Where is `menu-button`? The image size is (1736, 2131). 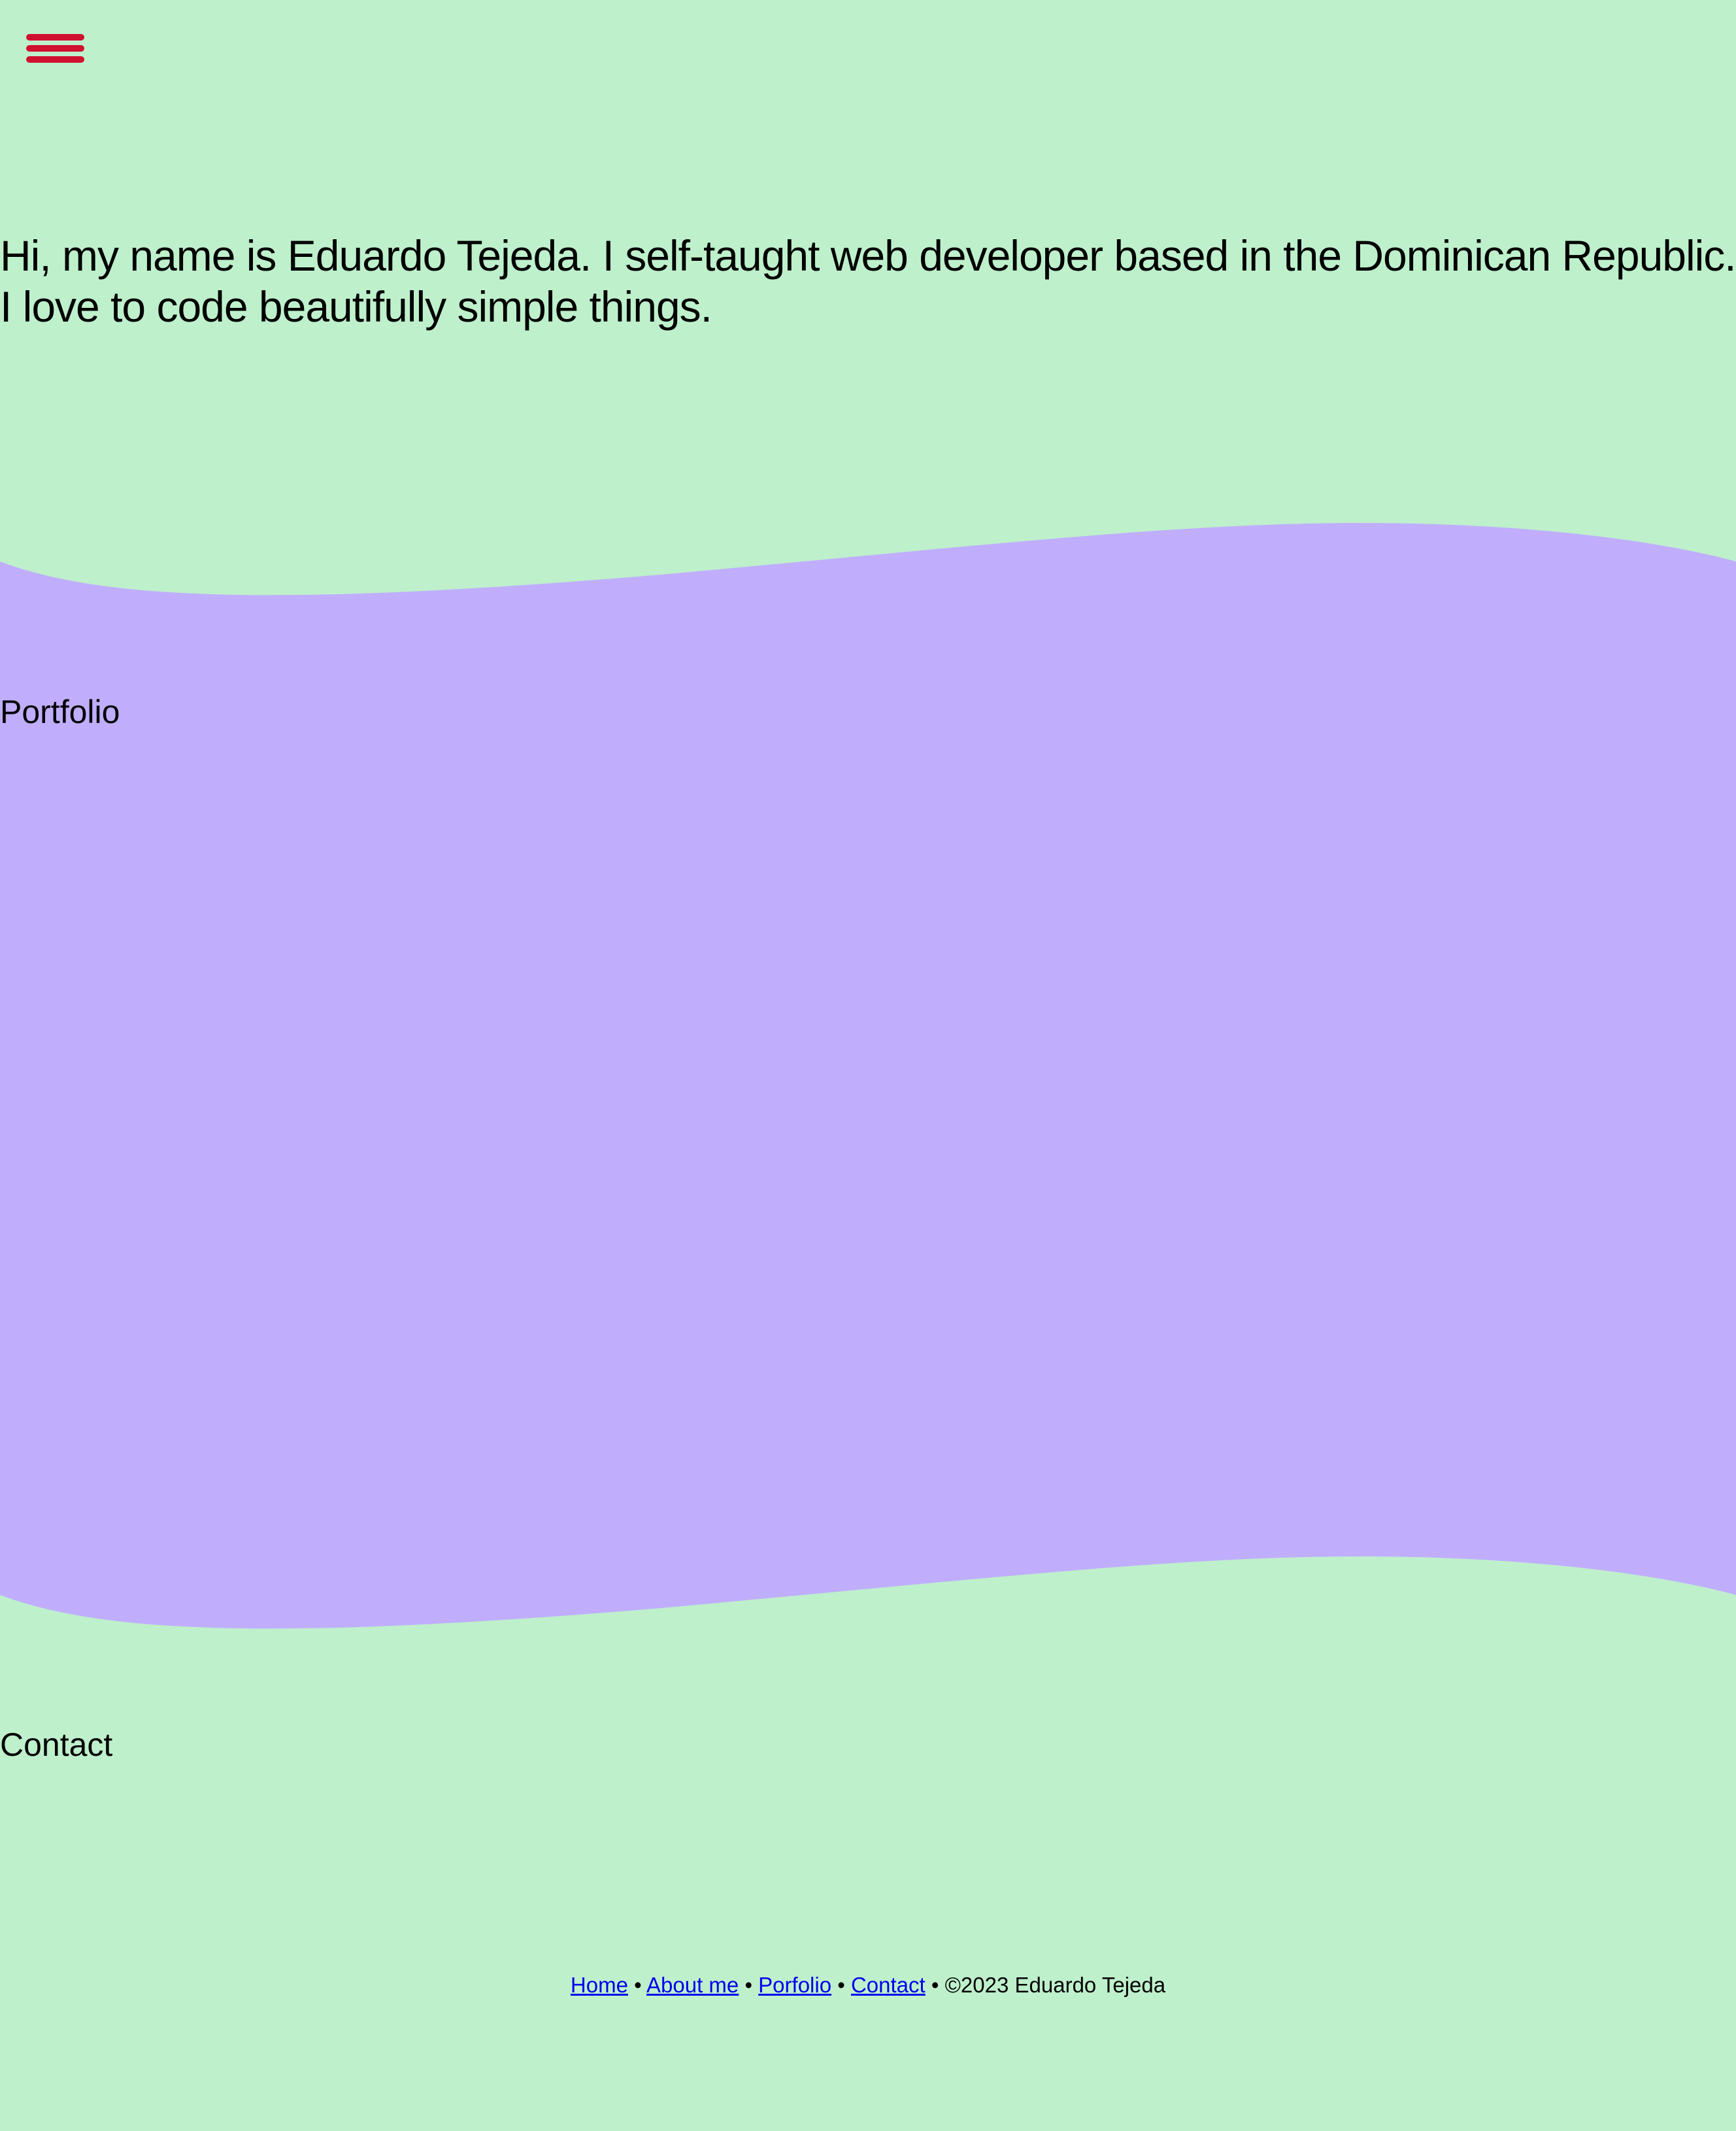 menu-button is located at coordinates (56, 49).